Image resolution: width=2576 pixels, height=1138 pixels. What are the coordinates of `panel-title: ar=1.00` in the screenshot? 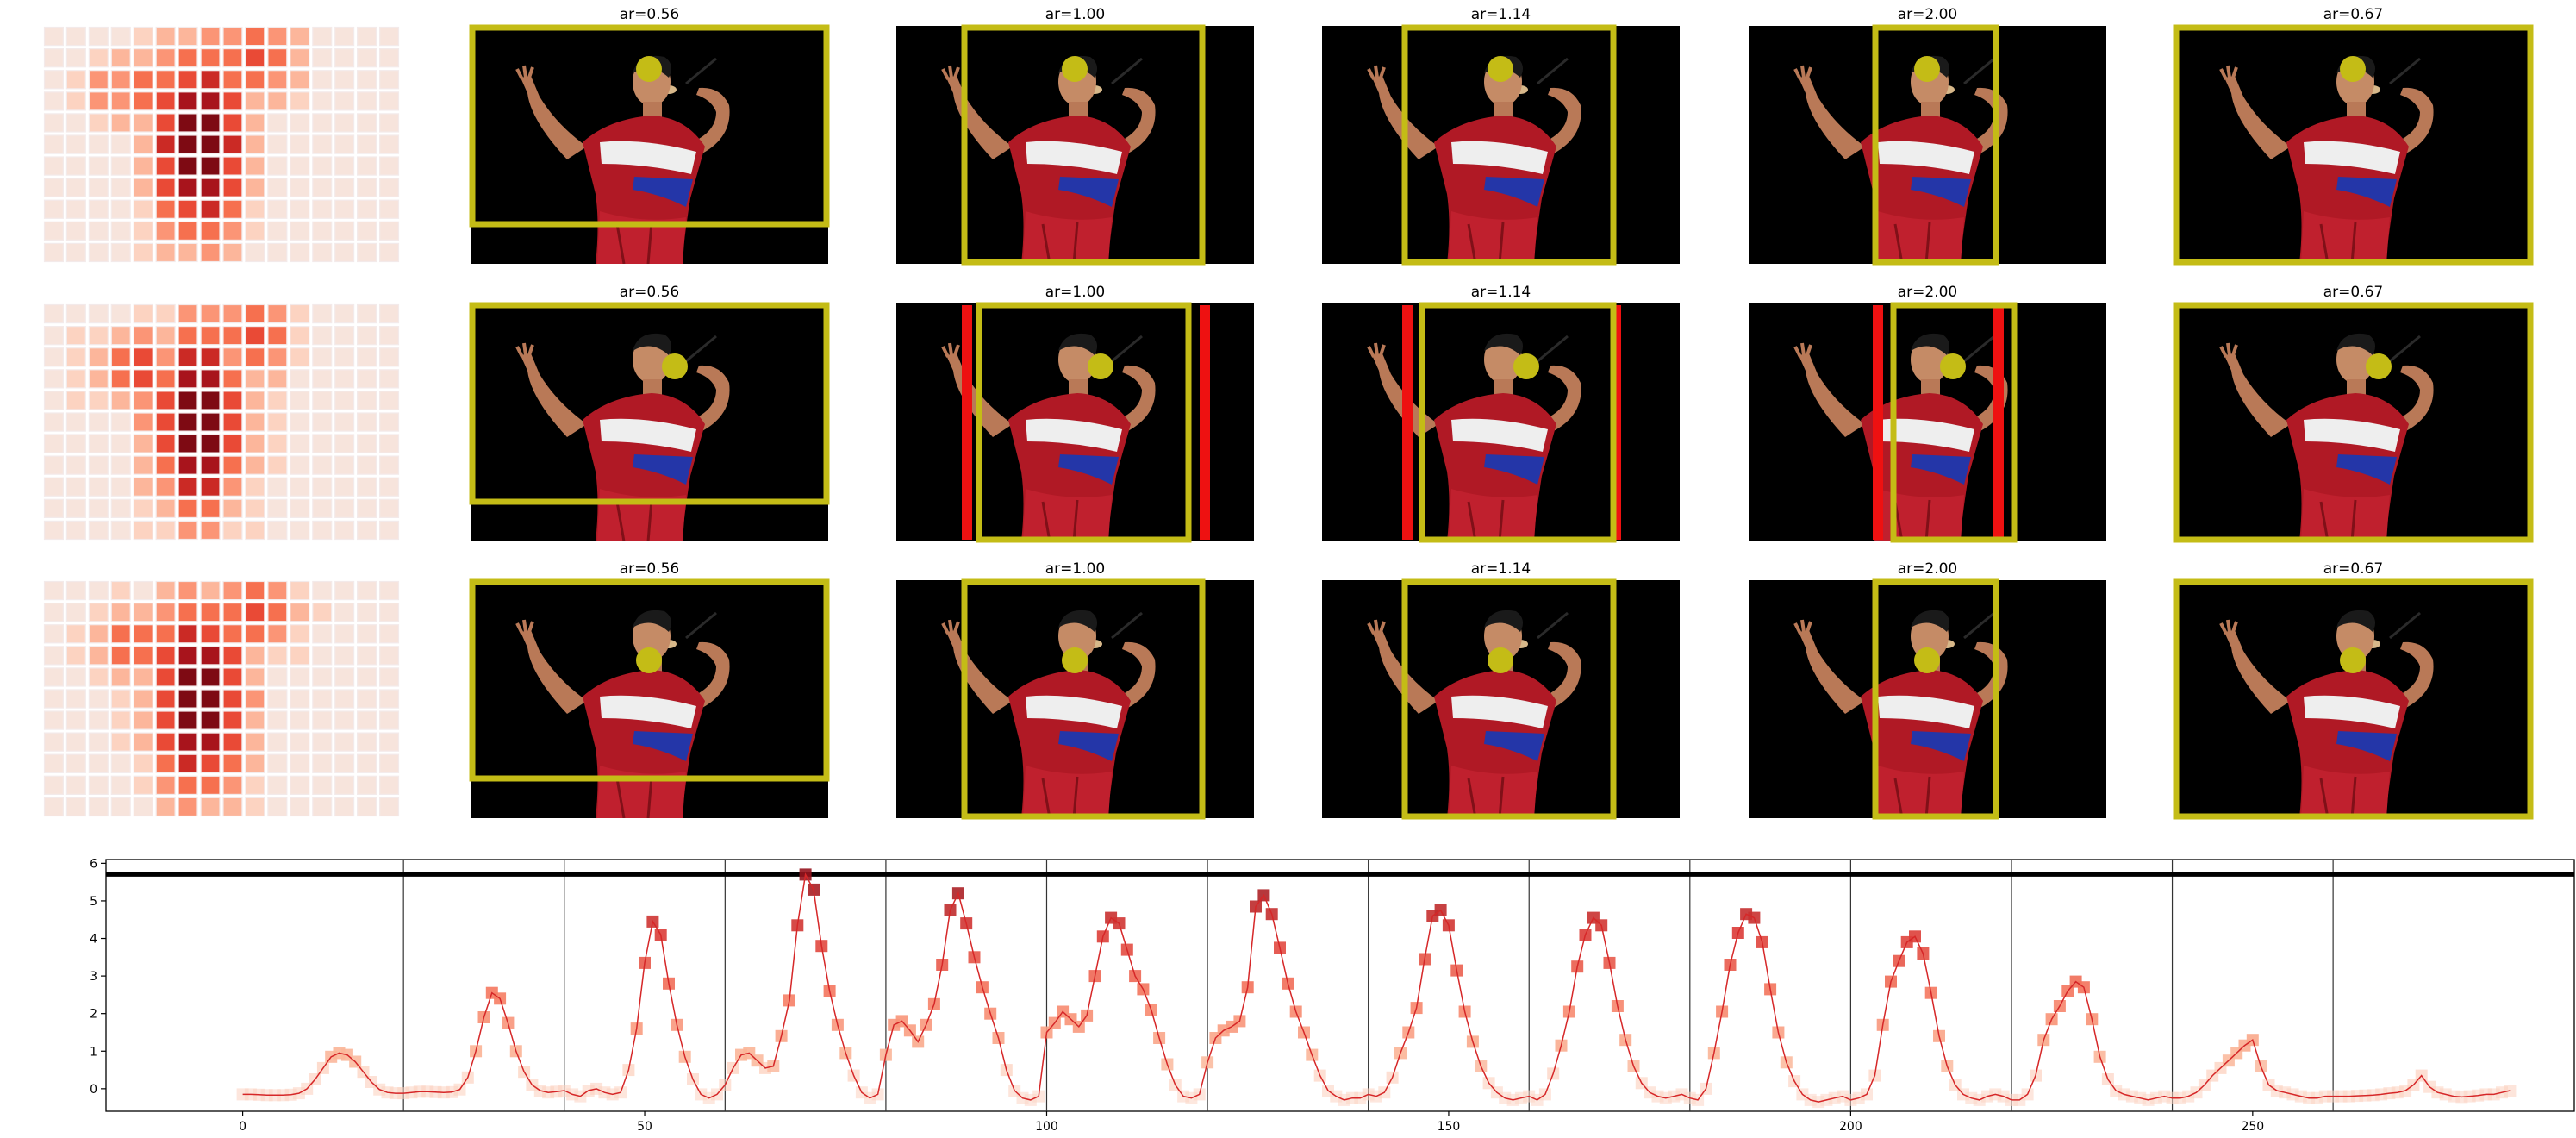 It's located at (1075, 569).